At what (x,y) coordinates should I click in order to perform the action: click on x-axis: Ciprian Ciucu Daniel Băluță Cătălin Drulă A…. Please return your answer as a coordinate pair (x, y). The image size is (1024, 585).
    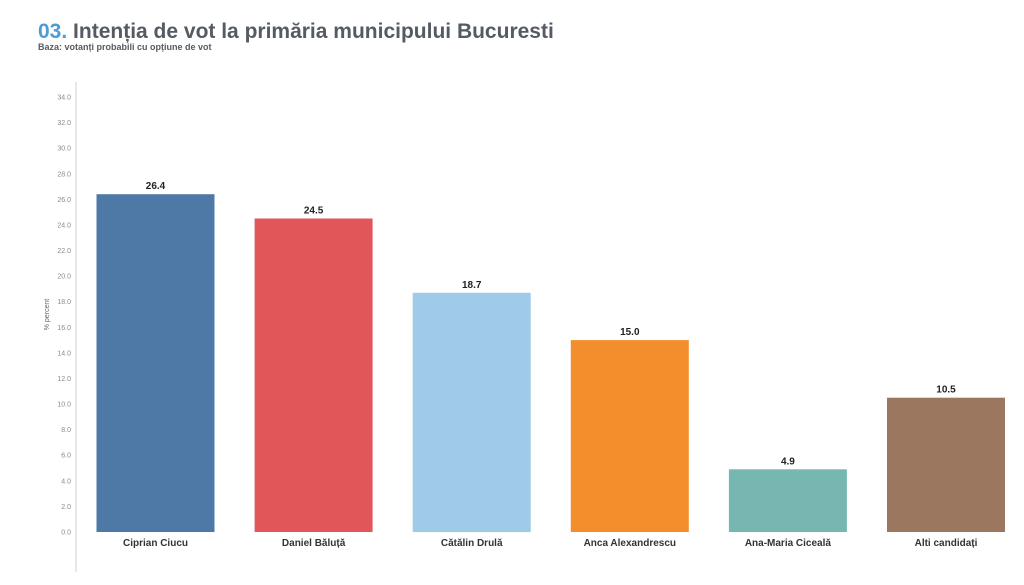
    Looking at the image, I should click on (550, 543).